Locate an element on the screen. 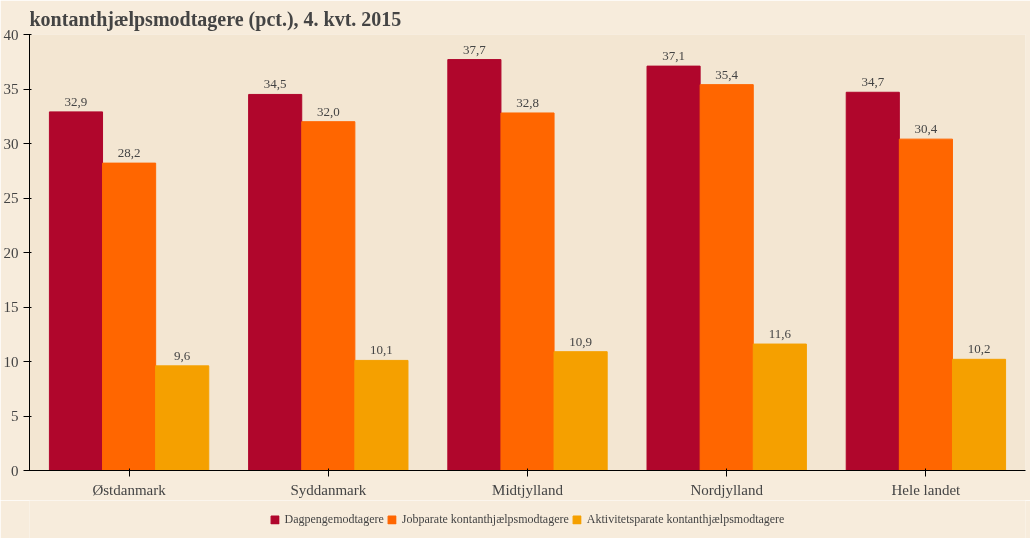 The height and width of the screenshot is (547, 1036). legend-label: Dagpengemodtagere is located at coordinates (334, 519).